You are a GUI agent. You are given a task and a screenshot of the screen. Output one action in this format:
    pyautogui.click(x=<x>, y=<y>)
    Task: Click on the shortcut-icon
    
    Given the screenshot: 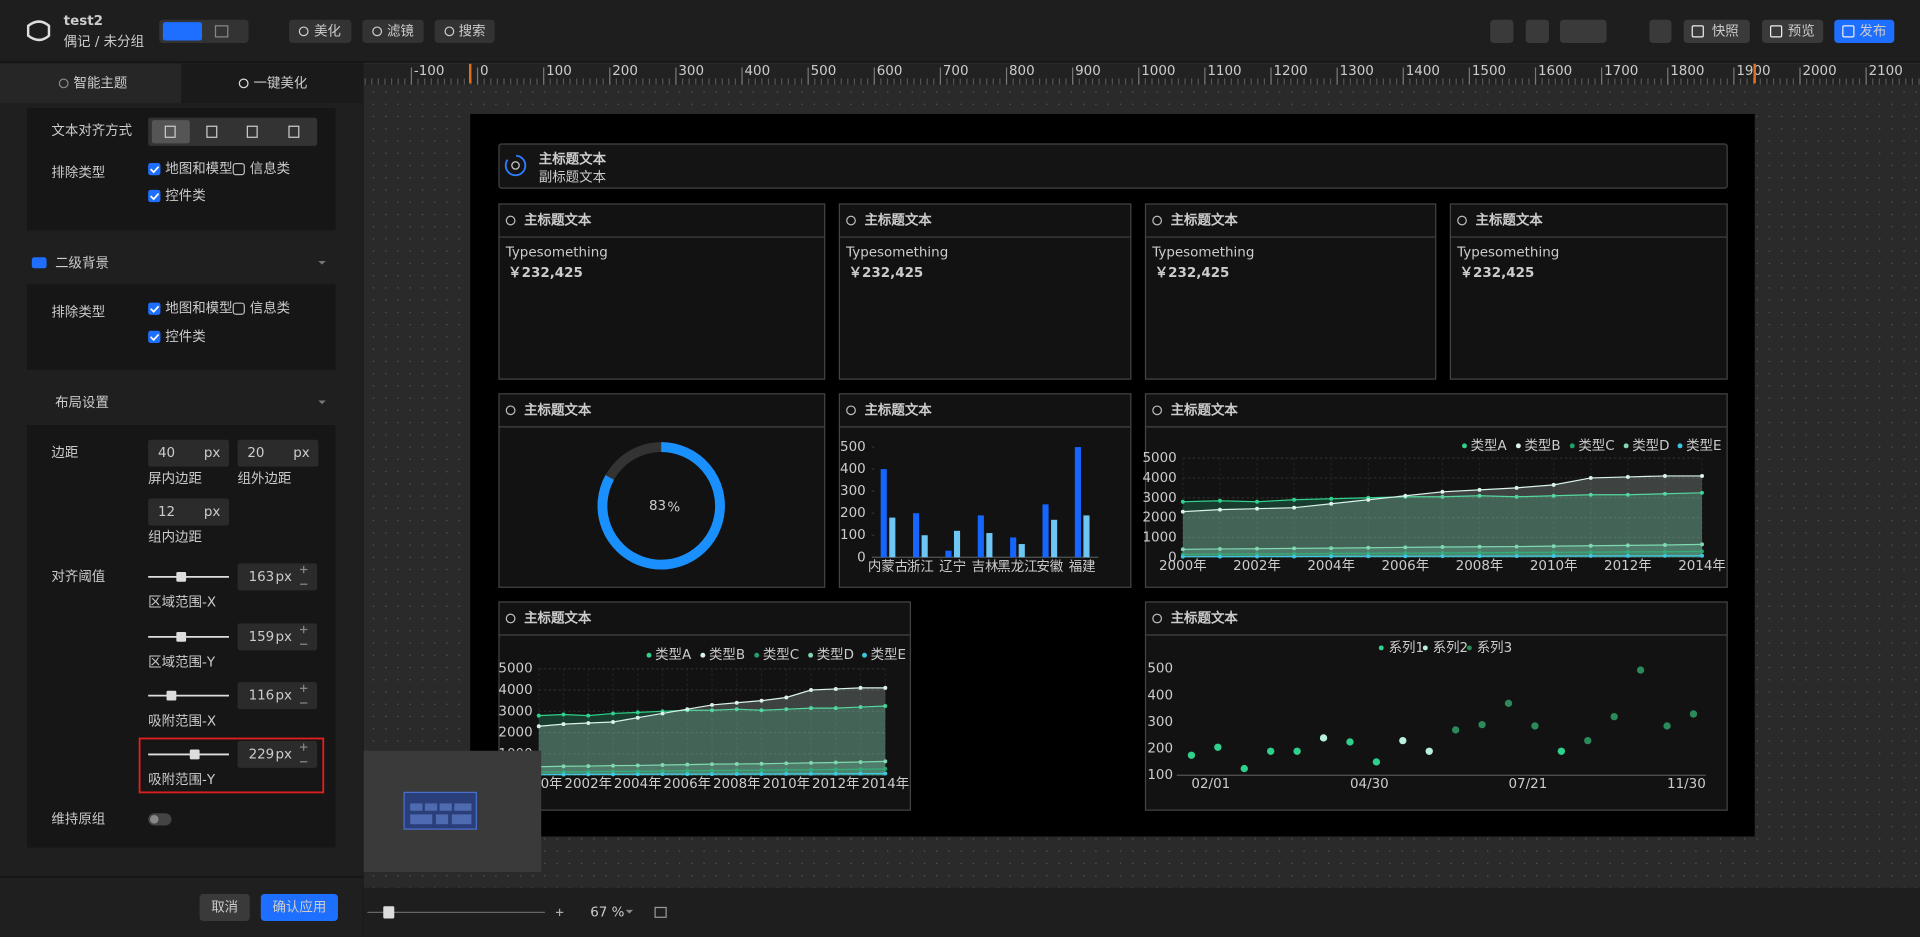 What is the action you would take?
    pyautogui.click(x=660, y=912)
    